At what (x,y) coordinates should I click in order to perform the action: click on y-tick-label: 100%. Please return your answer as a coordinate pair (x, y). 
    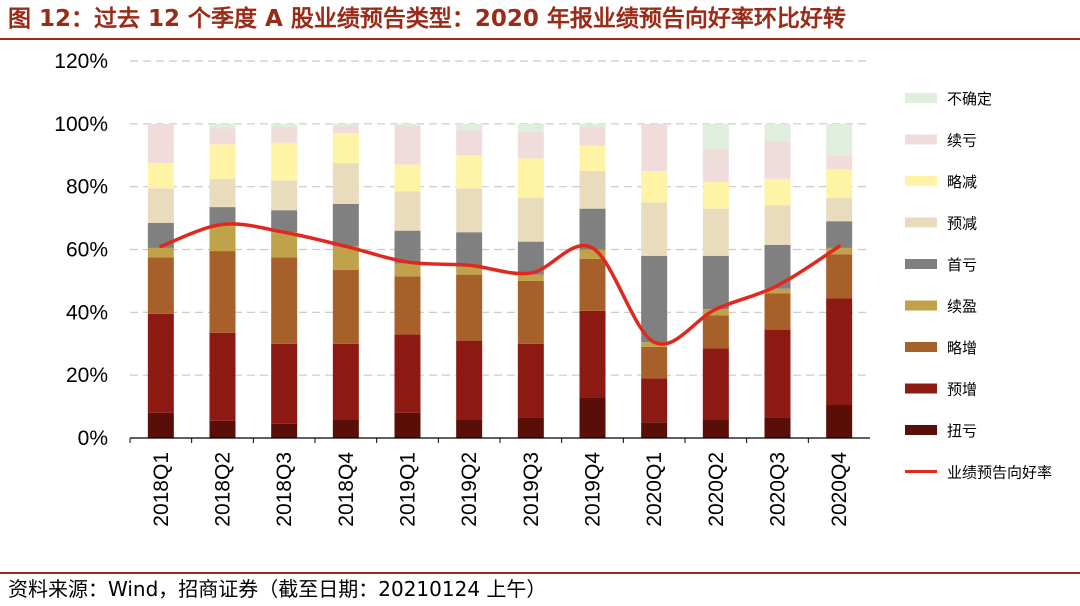
    Looking at the image, I should click on (81, 124).